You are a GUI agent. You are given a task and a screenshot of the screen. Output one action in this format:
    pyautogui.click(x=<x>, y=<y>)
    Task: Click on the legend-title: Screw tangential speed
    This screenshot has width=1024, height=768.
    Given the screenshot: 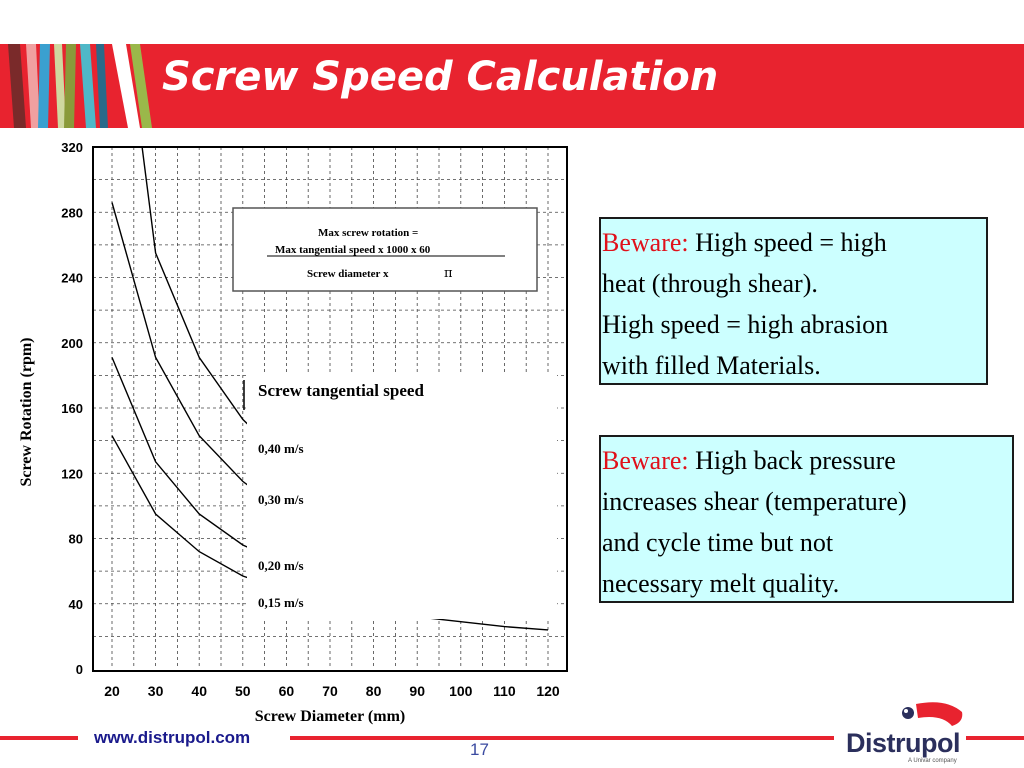 What is the action you would take?
    pyautogui.click(x=341, y=390)
    